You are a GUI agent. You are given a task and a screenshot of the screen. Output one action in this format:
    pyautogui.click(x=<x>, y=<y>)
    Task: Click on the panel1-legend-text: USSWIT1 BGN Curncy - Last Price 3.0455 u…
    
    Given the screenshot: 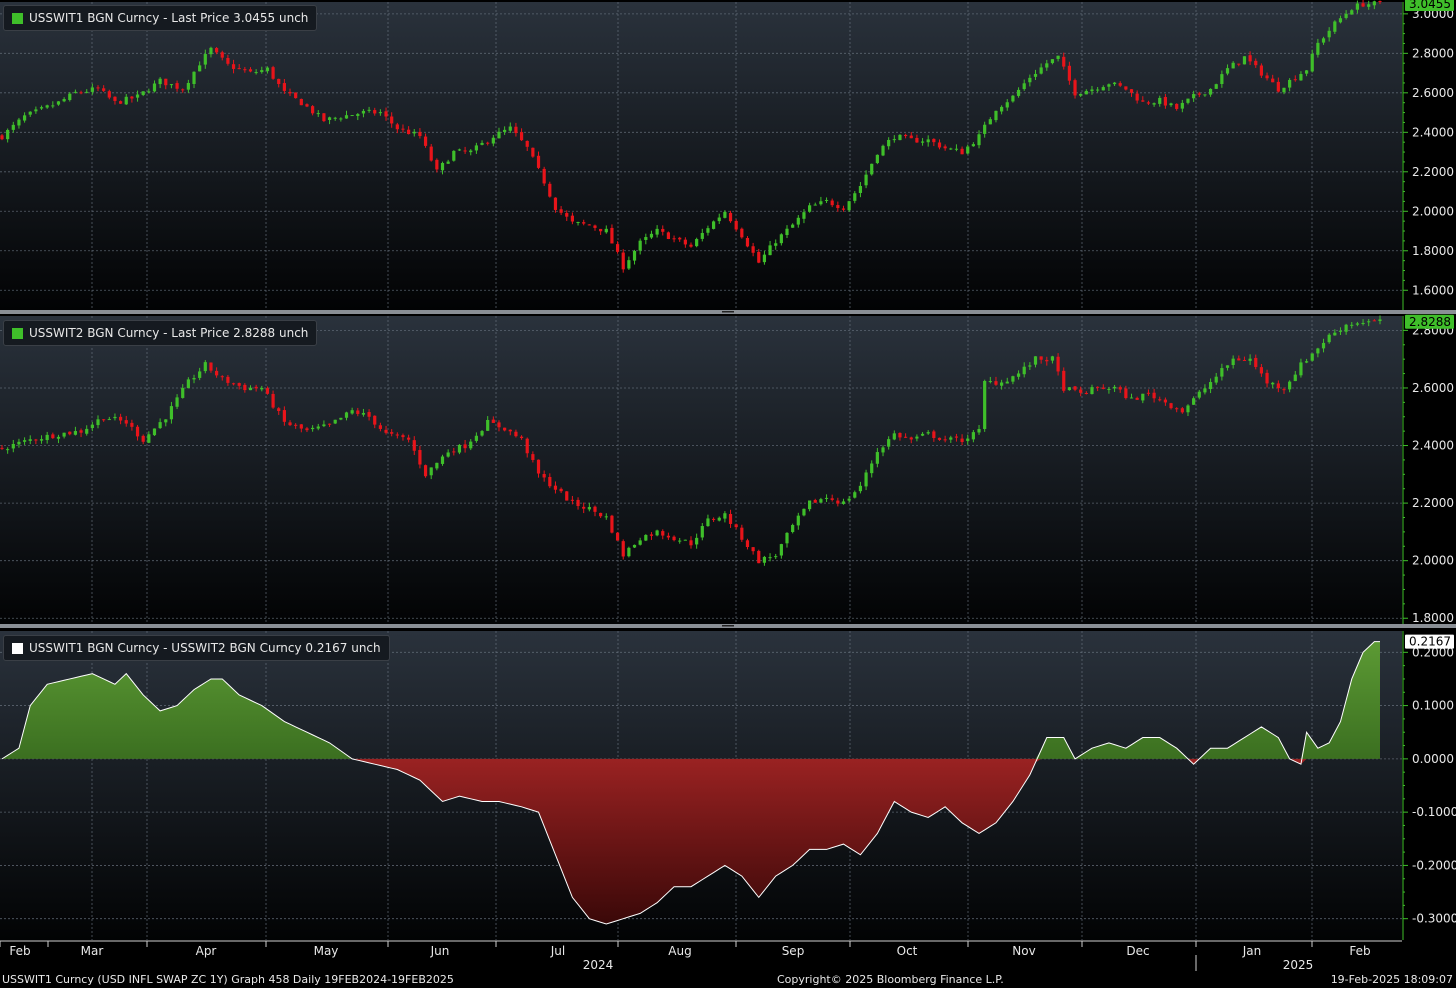 What is the action you would take?
    pyautogui.click(x=169, y=18)
    